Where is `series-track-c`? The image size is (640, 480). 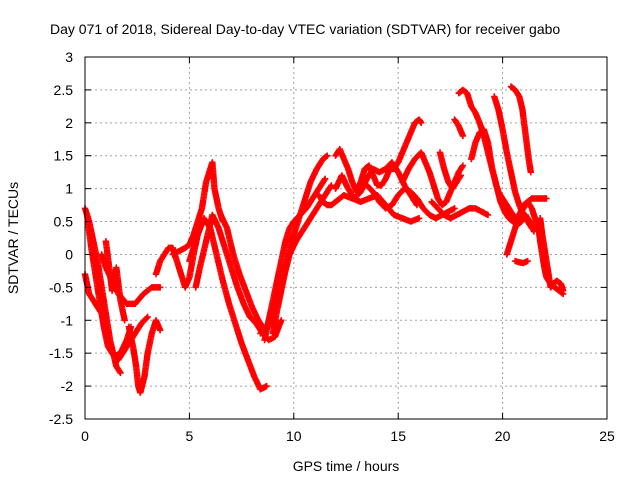
series-track-c is located at coordinates (116, 317).